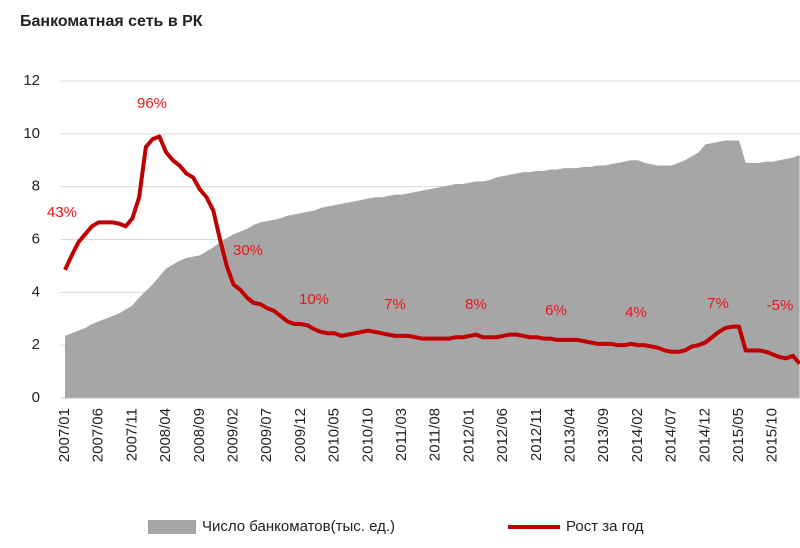 This screenshot has height=548, width=800. Describe the element at coordinates (199, 435) in the screenshot. I see `x-tick-label: 2008/09` at that location.